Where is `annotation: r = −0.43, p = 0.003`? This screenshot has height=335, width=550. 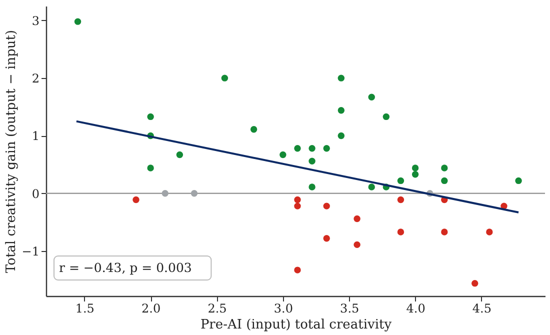 annotation: r = −0.43, p = 0.003 is located at coordinates (125, 267).